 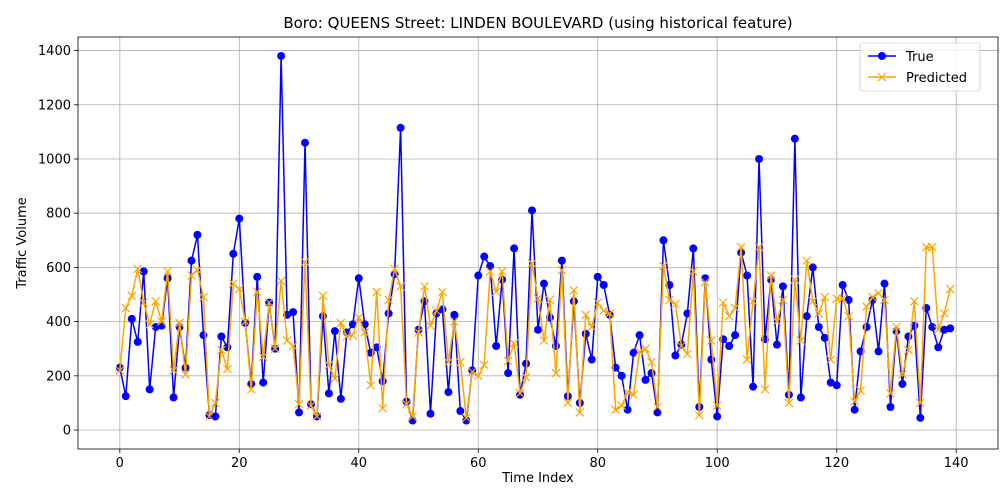 I want to click on y-tick-label: 600, so click(x=58, y=268).